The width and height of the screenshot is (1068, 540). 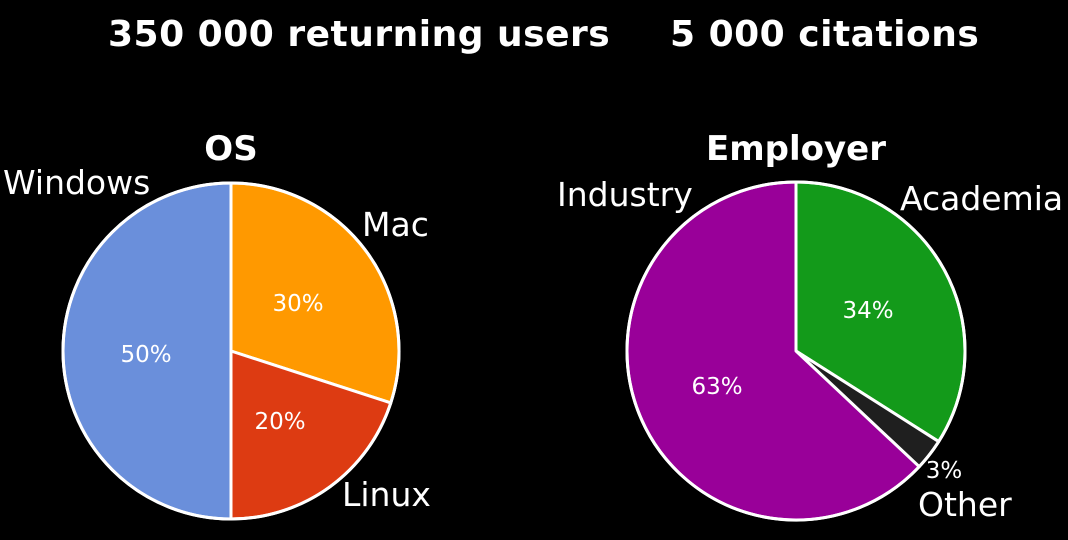 What do you see at coordinates (867, 311) in the screenshot?
I see `slice-percent-academia: 34%` at bounding box center [867, 311].